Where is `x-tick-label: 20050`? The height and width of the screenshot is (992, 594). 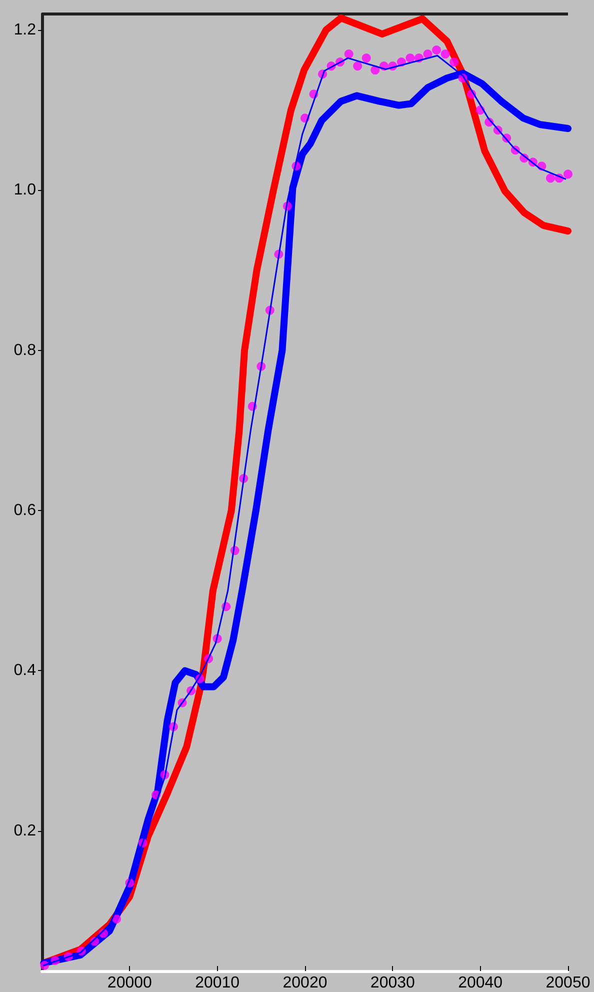 x-tick-label: 20050 is located at coordinates (568, 983).